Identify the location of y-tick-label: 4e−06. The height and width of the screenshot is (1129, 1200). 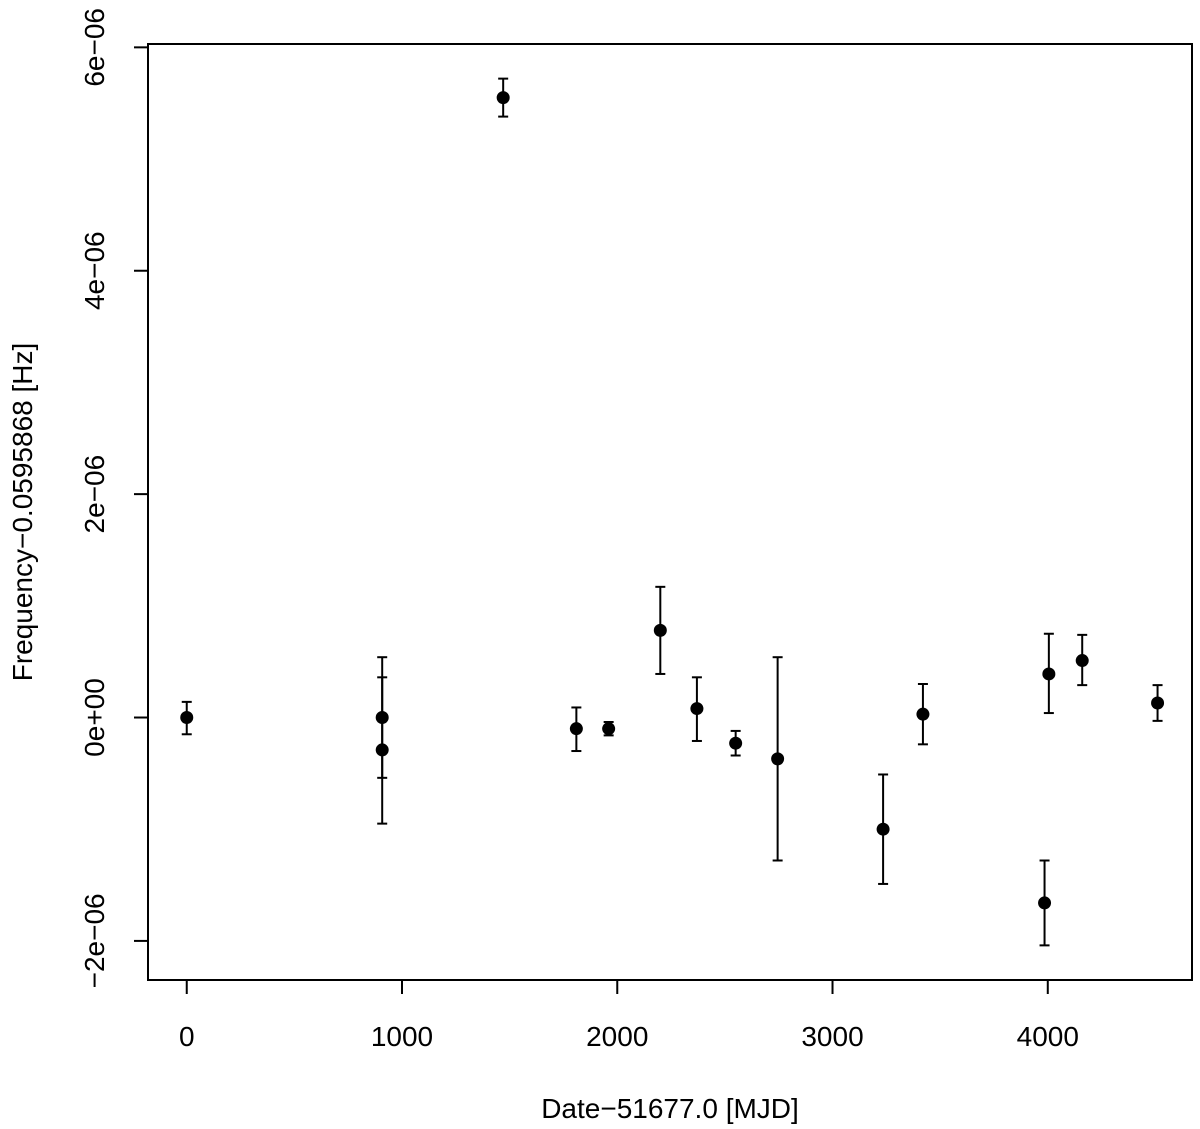
(94, 270).